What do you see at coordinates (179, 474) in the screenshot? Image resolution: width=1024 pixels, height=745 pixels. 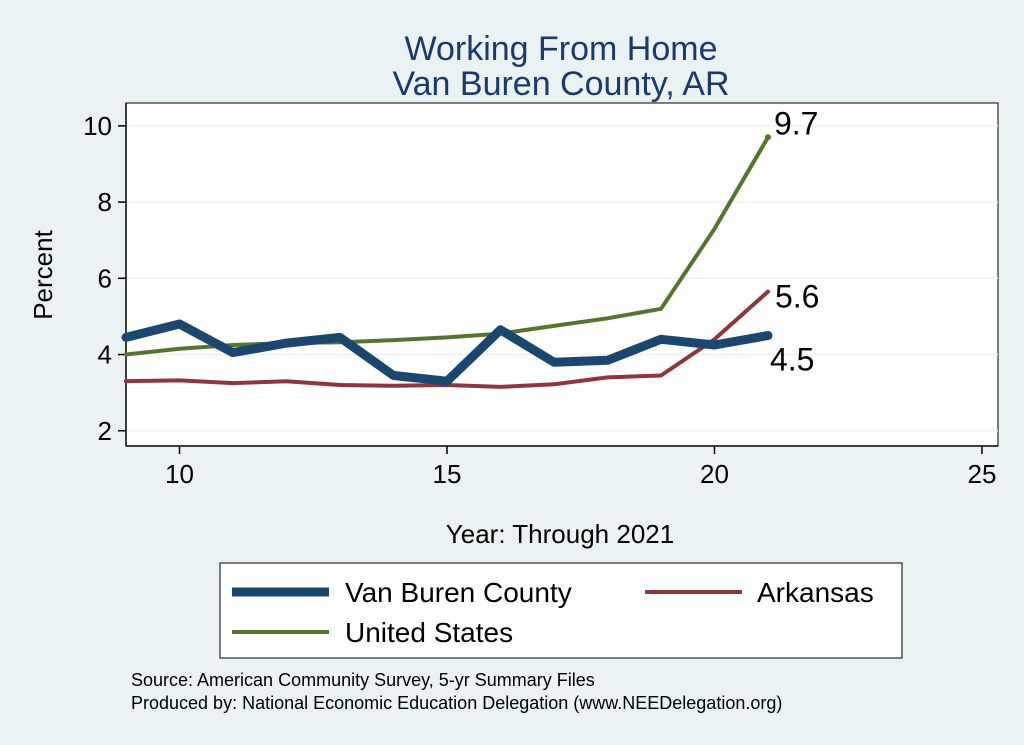 I see `x-tick-label-10: 10` at bounding box center [179, 474].